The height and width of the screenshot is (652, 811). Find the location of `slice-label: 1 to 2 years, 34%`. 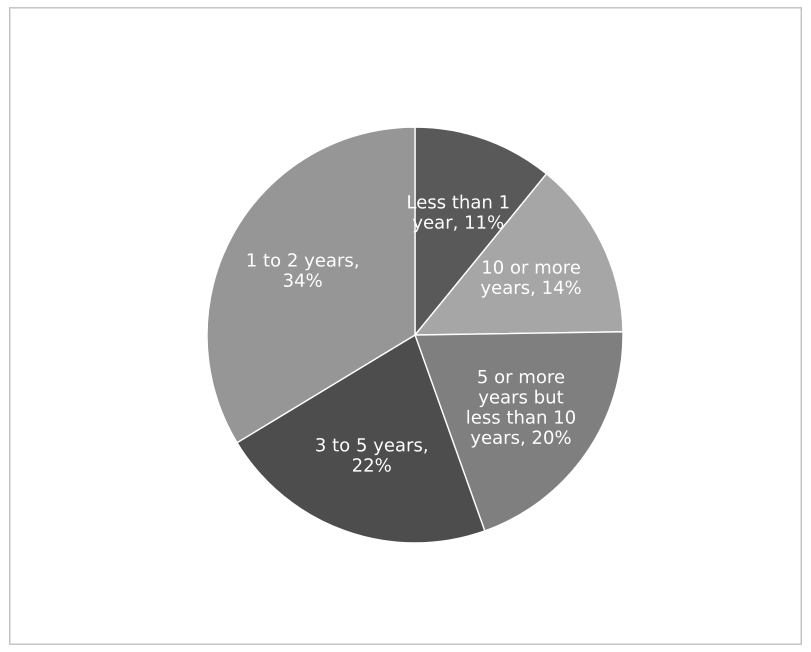

slice-label: 1 to 2 years, 34% is located at coordinates (303, 270).